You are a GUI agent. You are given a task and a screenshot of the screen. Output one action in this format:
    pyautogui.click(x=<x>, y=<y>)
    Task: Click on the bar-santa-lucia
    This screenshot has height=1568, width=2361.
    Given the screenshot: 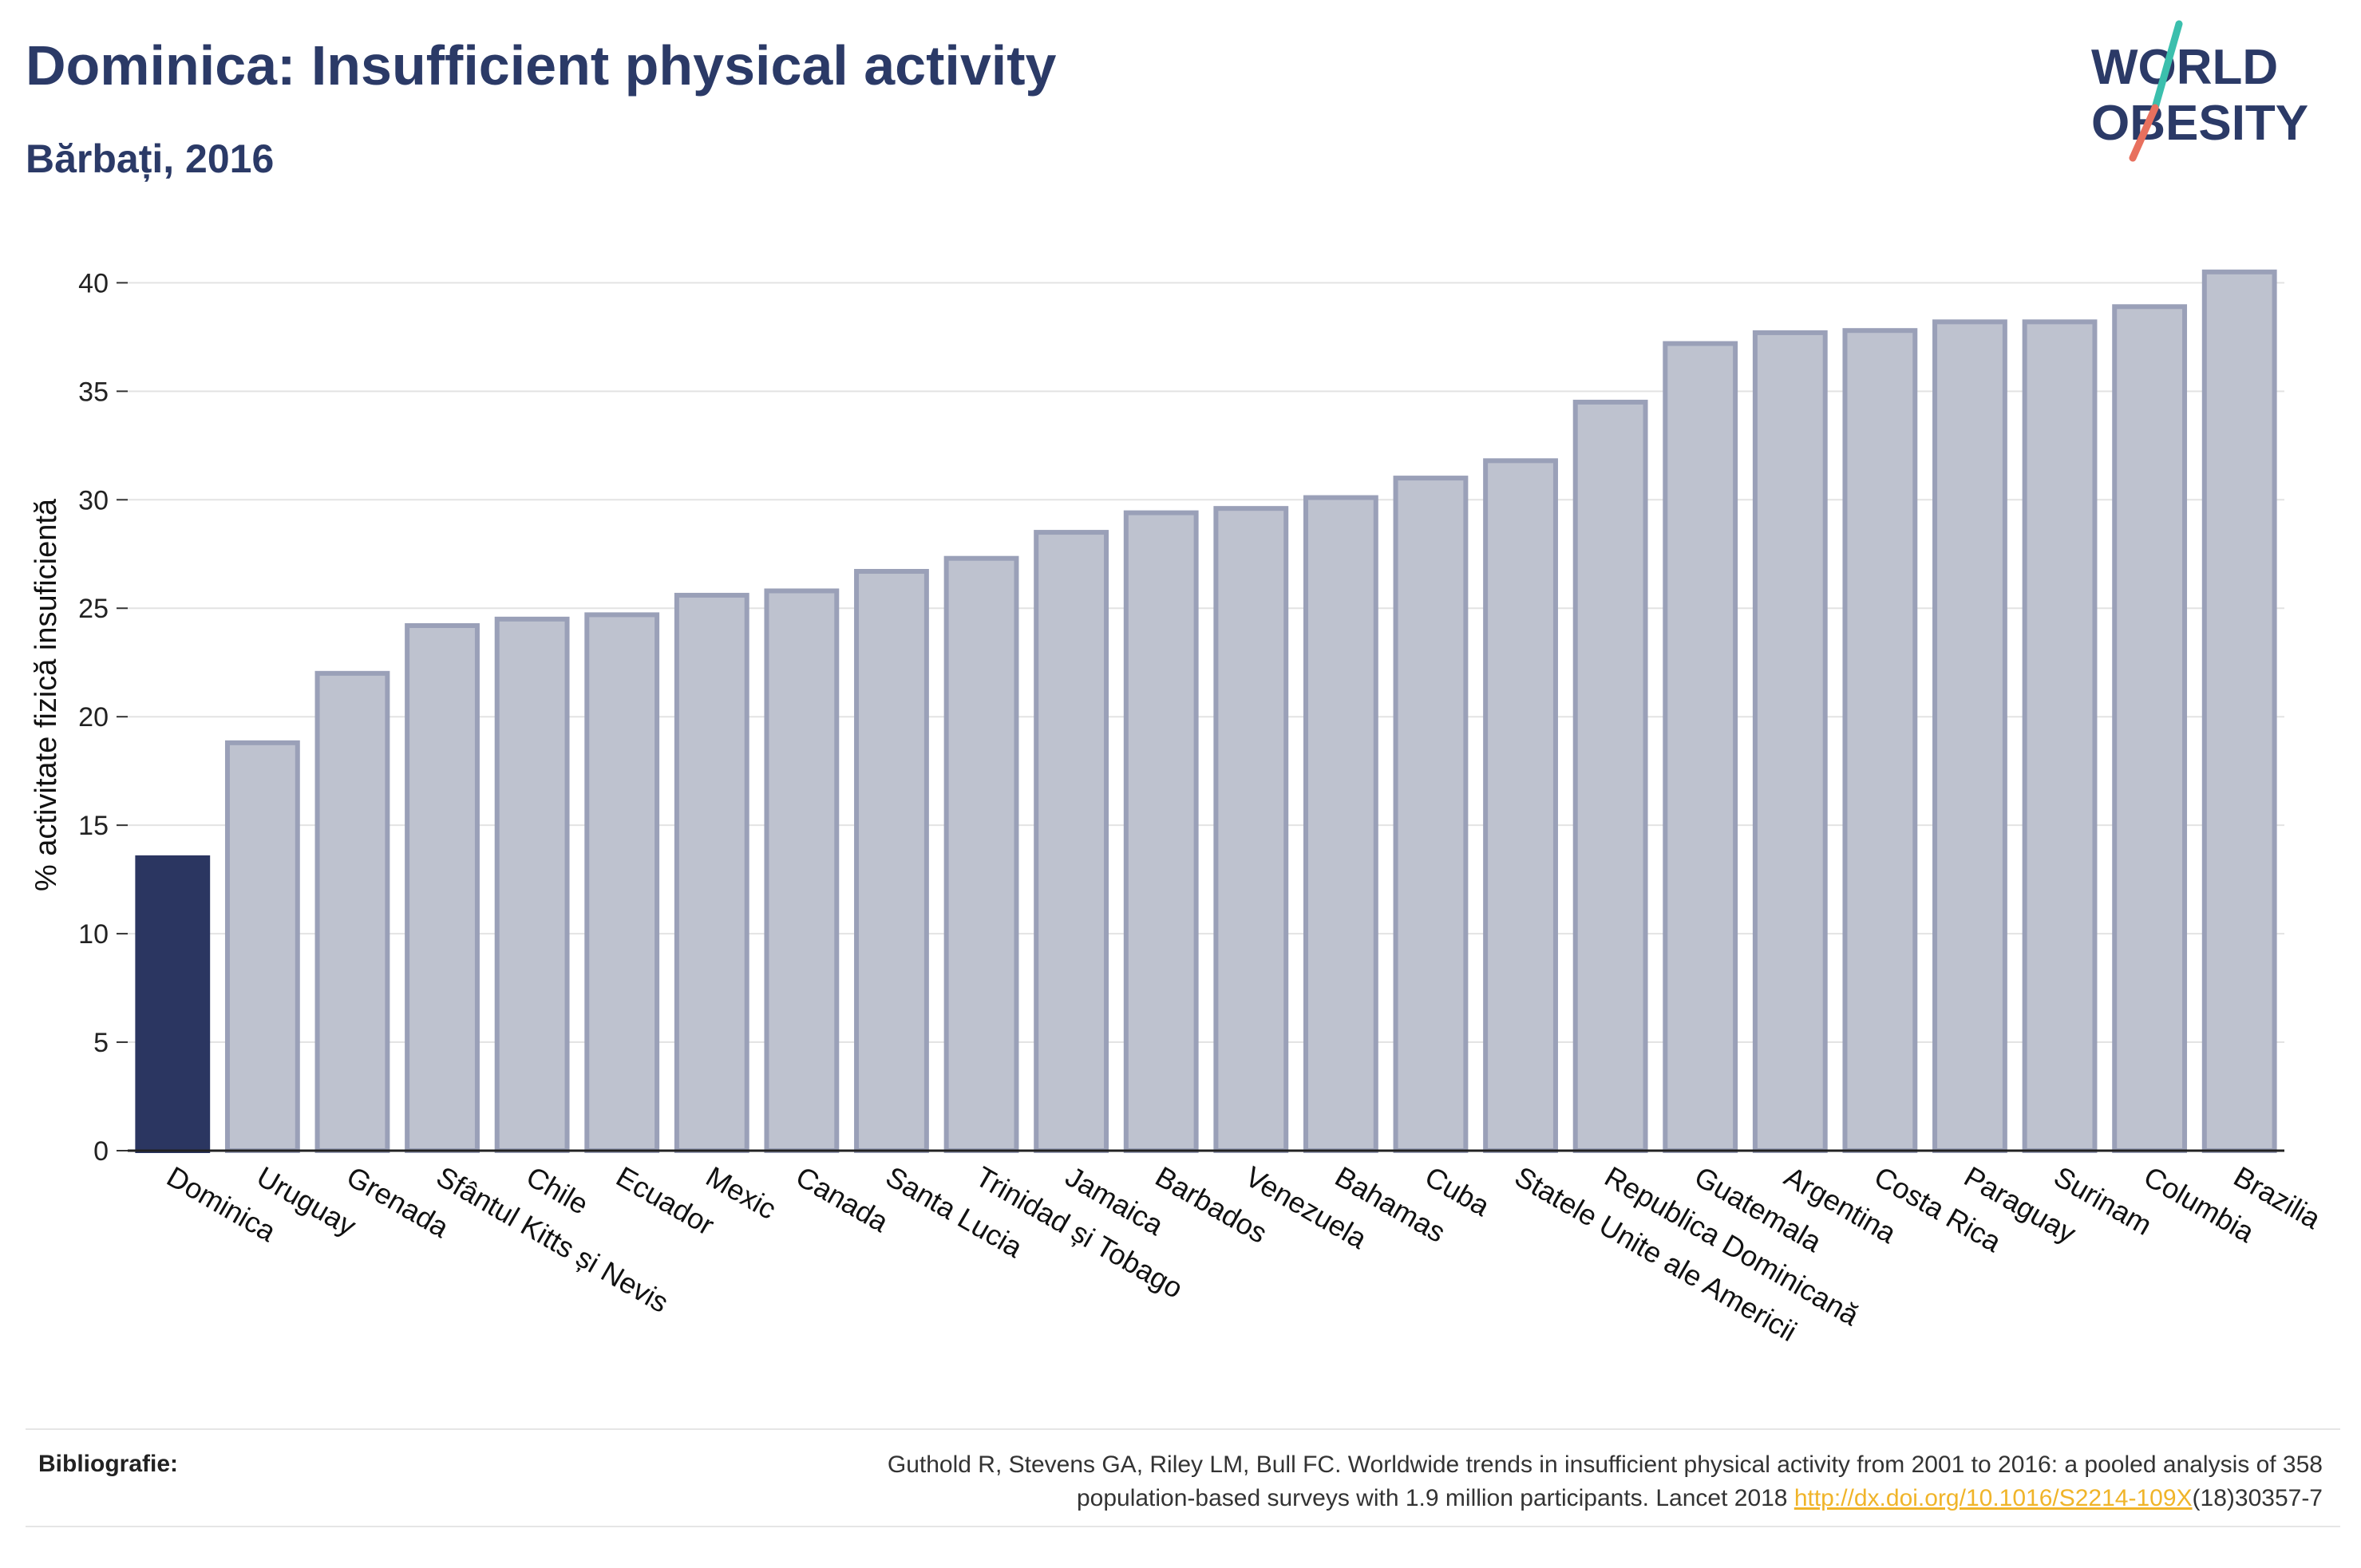 What is the action you would take?
    pyautogui.click(x=891, y=861)
    